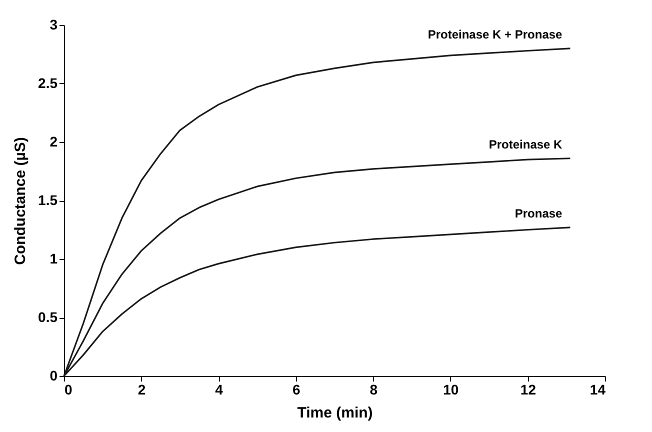 Image resolution: width=652 pixels, height=432 pixels. What do you see at coordinates (68, 390) in the screenshot?
I see `x-tick-label: 0` at bounding box center [68, 390].